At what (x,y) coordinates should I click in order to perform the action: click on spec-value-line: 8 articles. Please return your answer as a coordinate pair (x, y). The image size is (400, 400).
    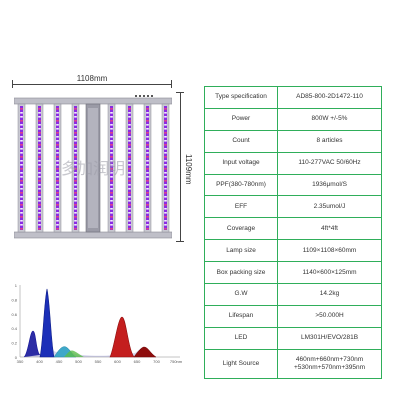
    Looking at the image, I should click on (329, 141).